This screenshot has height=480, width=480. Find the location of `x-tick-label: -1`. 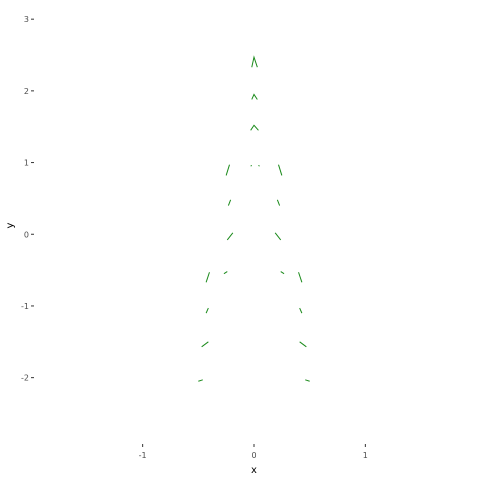

x-tick-label: -1 is located at coordinates (143, 455).